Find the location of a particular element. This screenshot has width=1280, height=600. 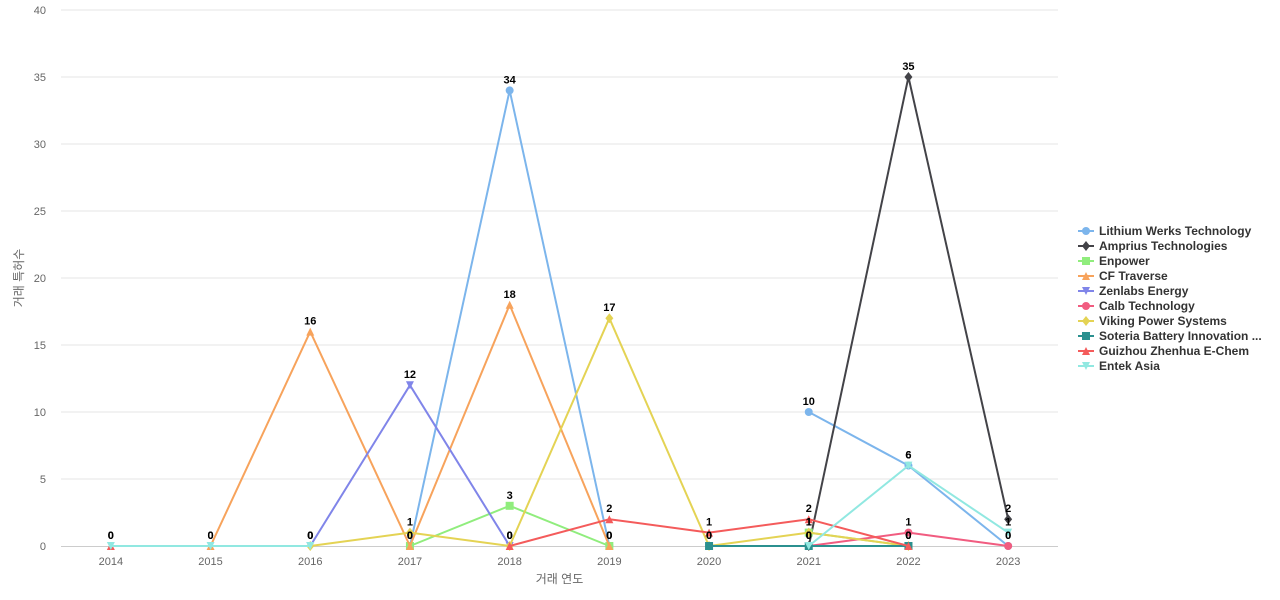

x-axis-title: 거래 연도 is located at coordinates (560, 579).